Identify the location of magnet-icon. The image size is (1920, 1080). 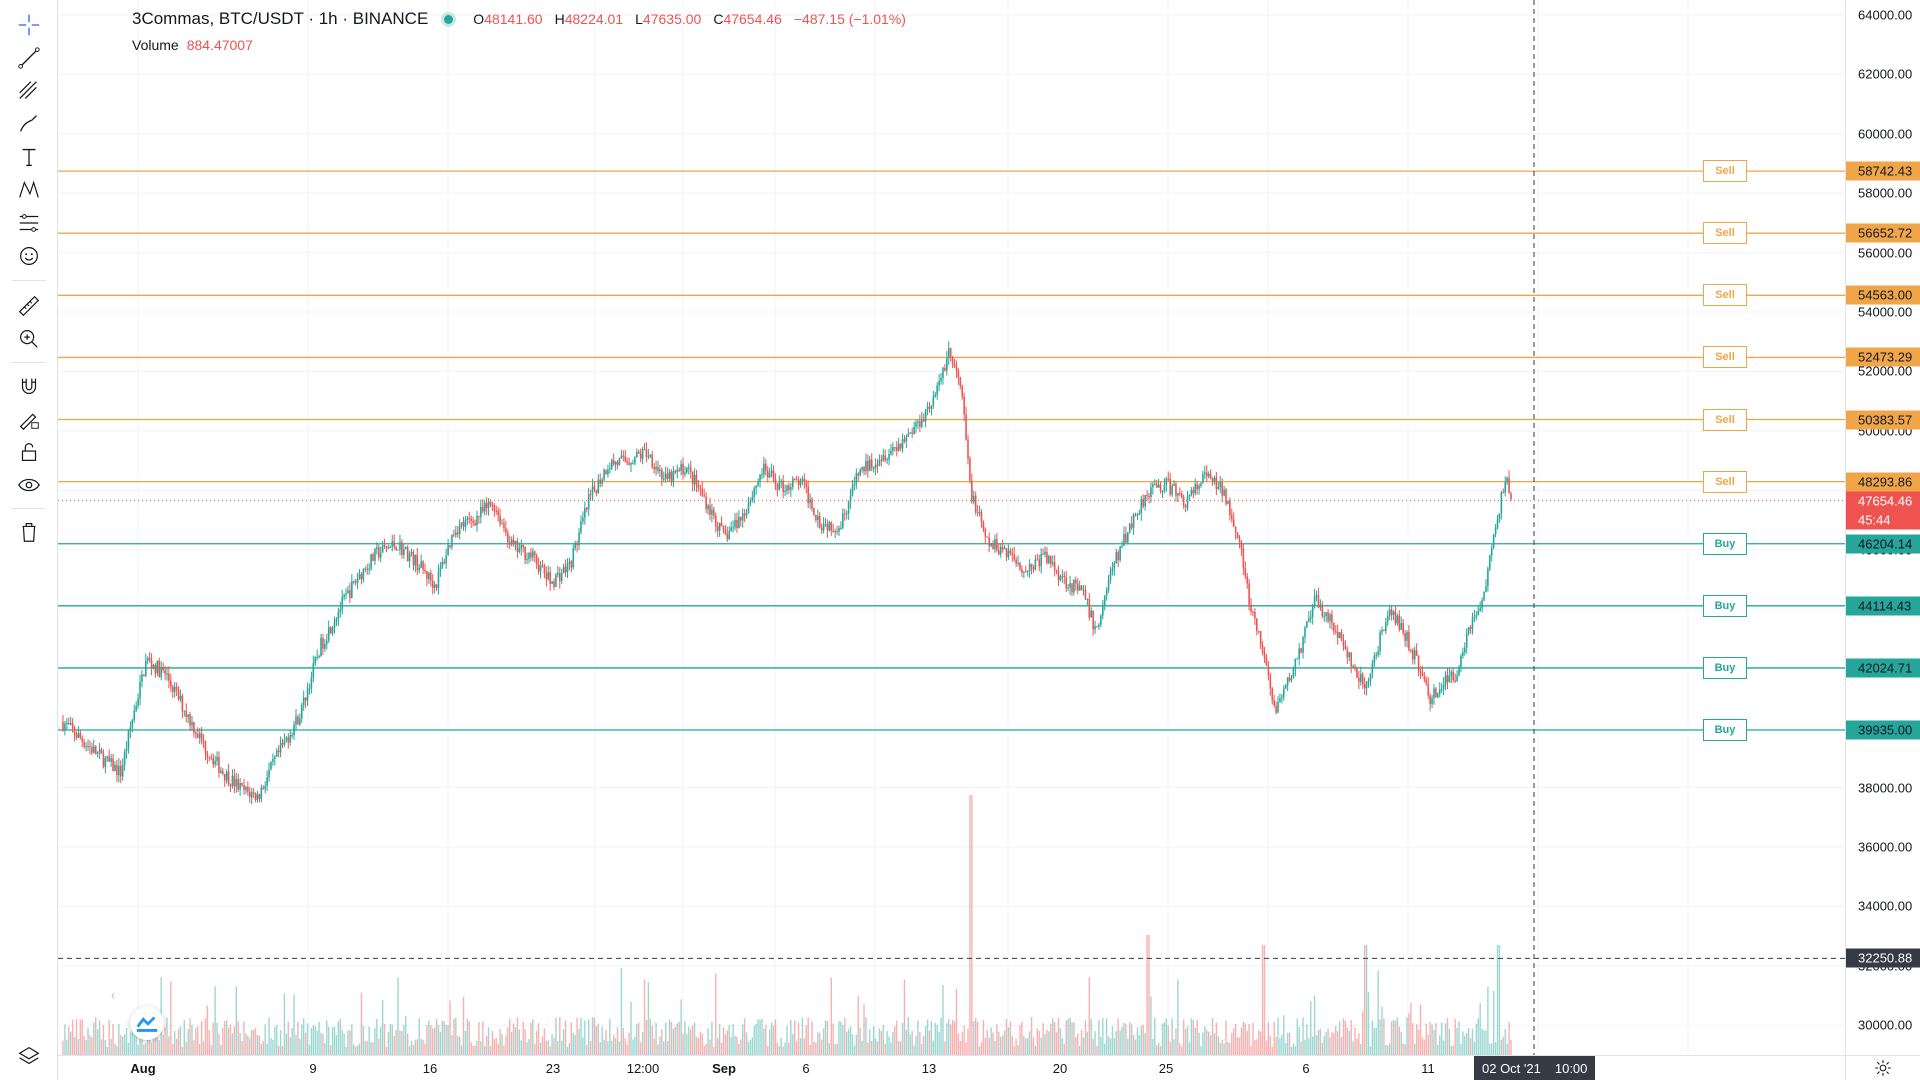
(29, 386).